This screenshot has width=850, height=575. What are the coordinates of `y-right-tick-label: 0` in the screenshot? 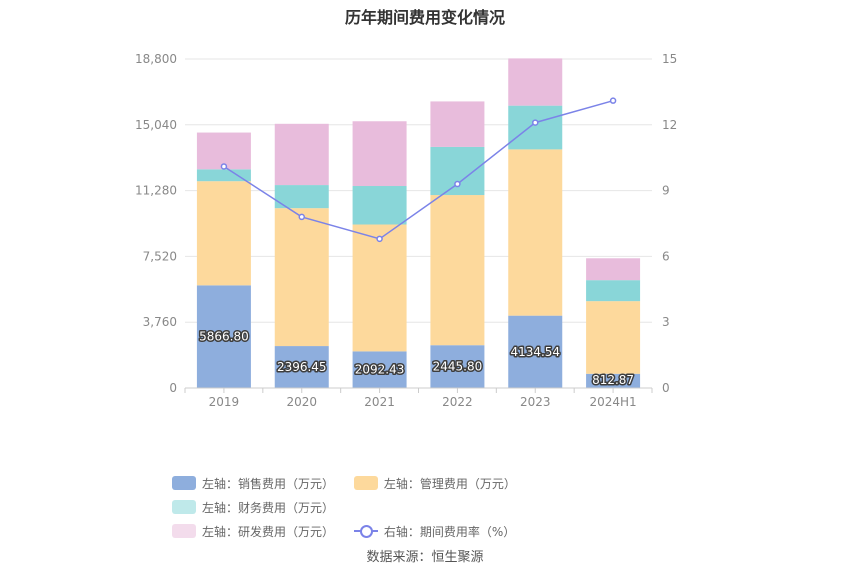 It's located at (666, 388).